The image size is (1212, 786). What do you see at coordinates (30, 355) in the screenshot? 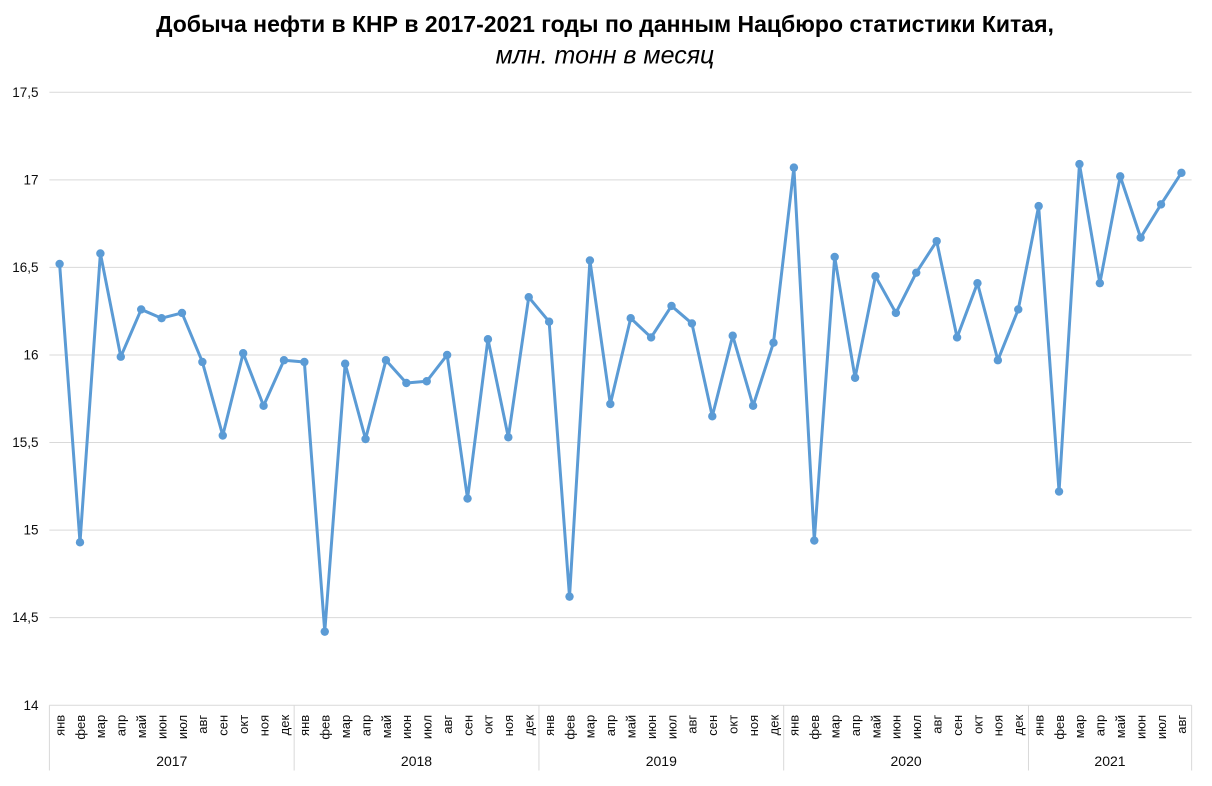
I see `svg-text: 16` at bounding box center [30, 355].